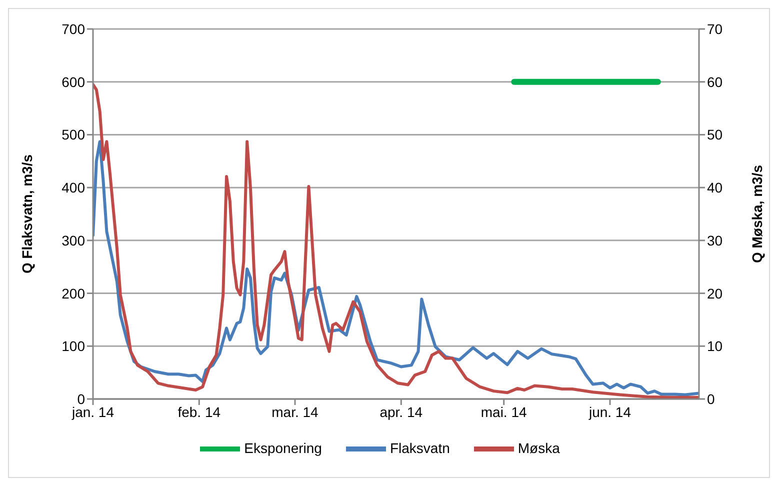 This screenshot has height=481, width=779. What do you see at coordinates (74, 293) in the screenshot?
I see `y-tick-label: 200` at bounding box center [74, 293].